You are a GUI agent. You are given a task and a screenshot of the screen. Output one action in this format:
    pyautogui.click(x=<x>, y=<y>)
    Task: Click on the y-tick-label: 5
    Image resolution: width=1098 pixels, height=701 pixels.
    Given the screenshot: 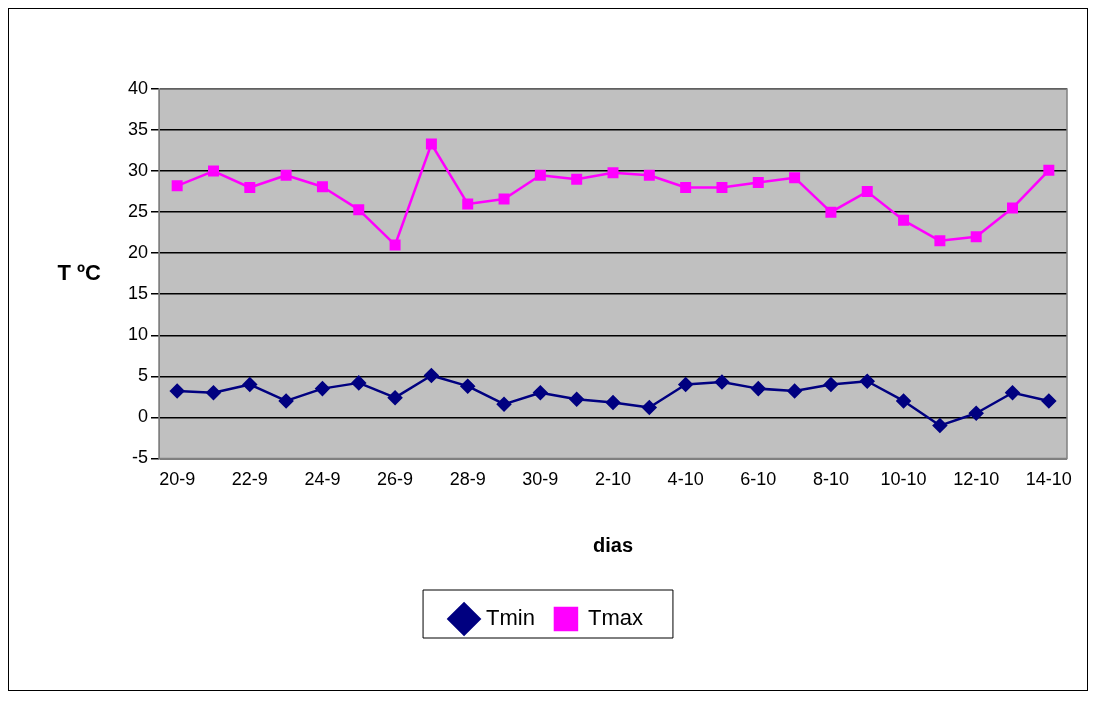 What is the action you would take?
    pyautogui.click(x=142, y=375)
    